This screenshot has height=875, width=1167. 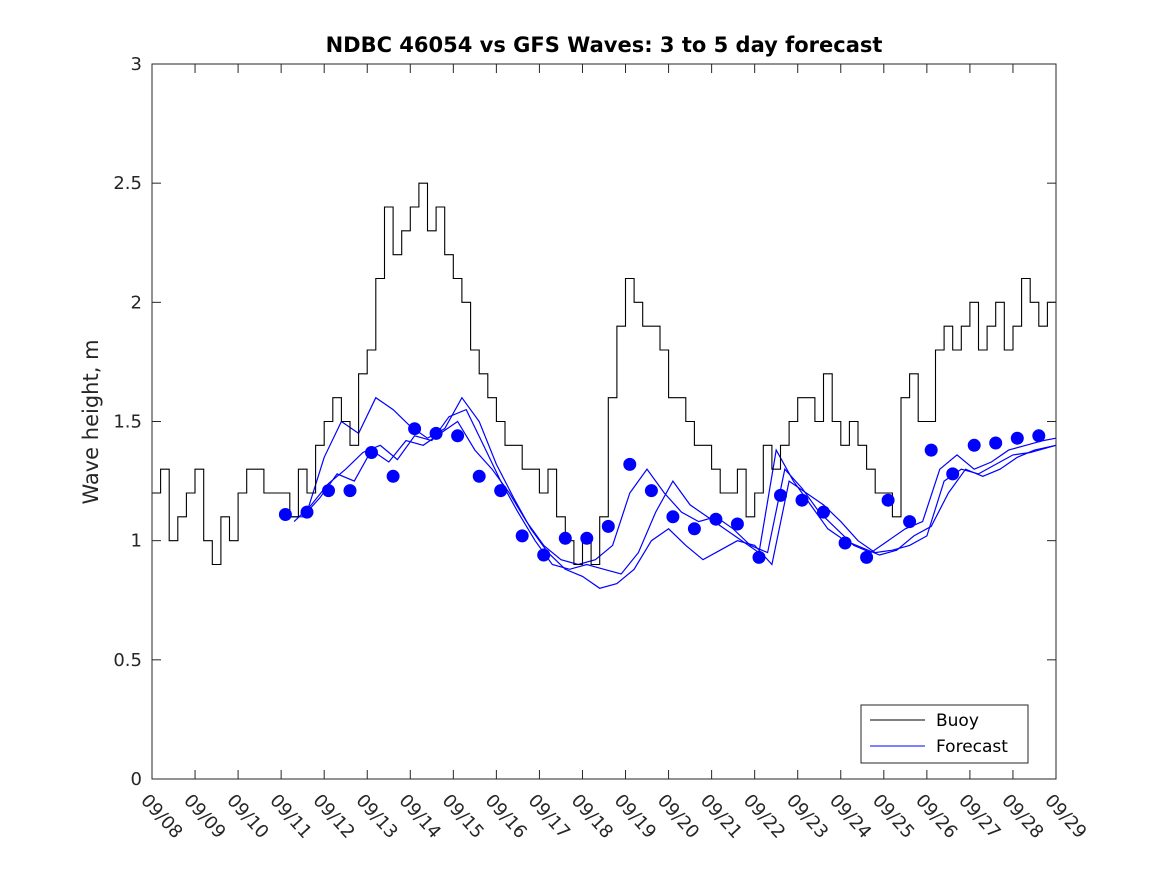 I want to click on legend-box, so click(x=944, y=734).